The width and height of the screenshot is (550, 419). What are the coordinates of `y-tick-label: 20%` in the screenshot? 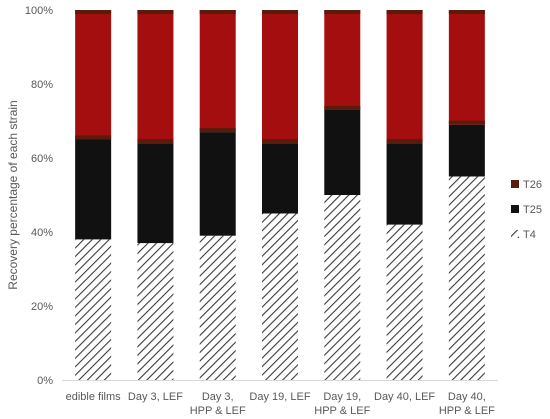 It's located at (42, 307).